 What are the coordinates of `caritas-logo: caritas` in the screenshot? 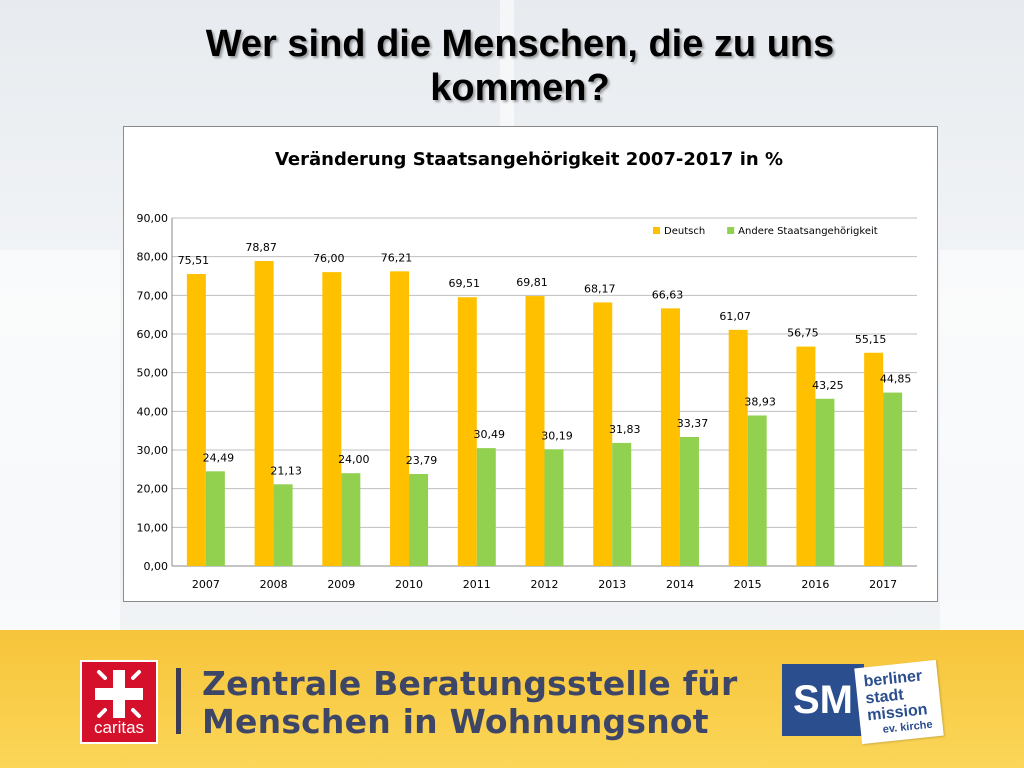 It's located at (119, 702).